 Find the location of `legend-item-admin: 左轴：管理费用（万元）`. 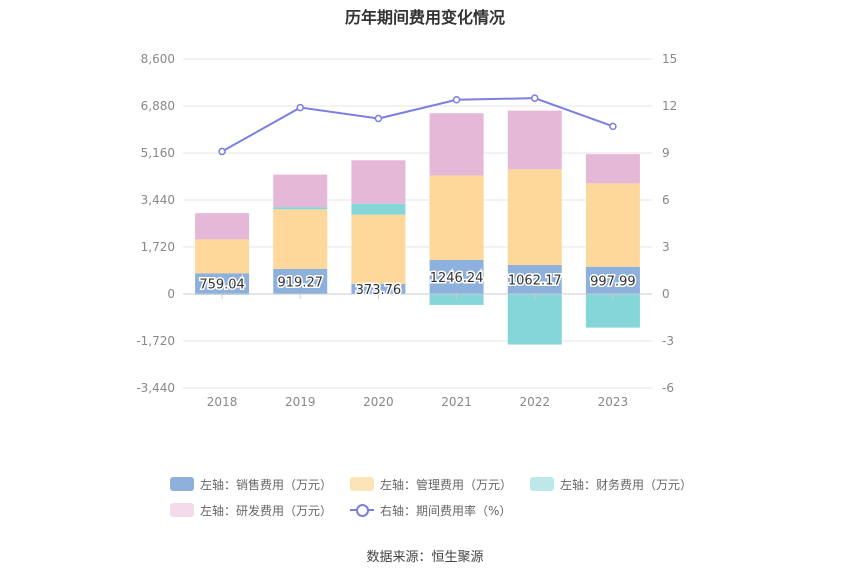

legend-item-admin: 左轴：管理费用（万元） is located at coordinates (431, 484).